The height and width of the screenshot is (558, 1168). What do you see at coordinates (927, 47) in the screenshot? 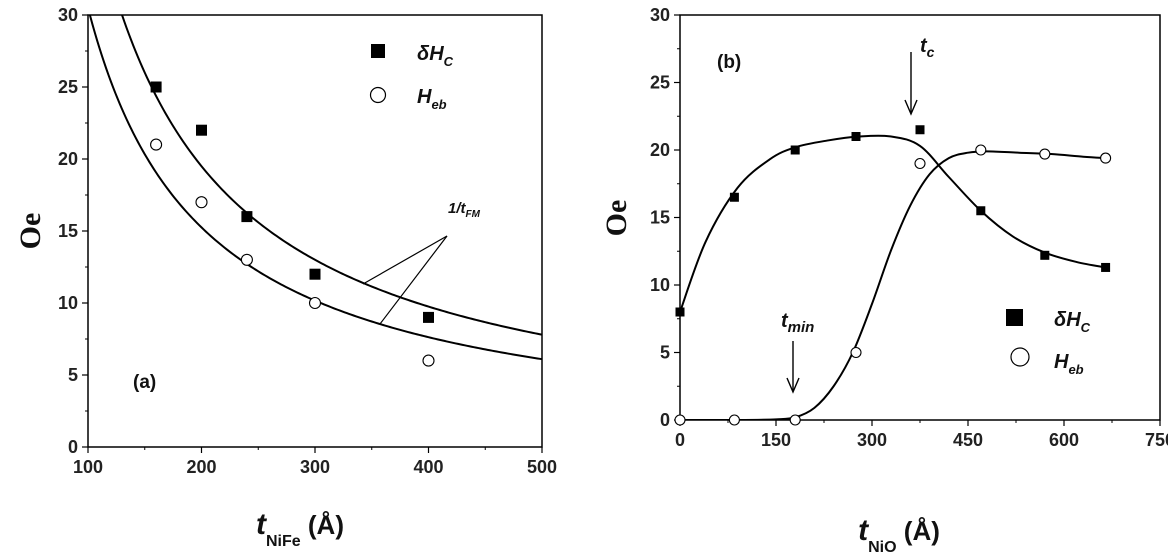
I see `tc-label: tc` at bounding box center [927, 47].